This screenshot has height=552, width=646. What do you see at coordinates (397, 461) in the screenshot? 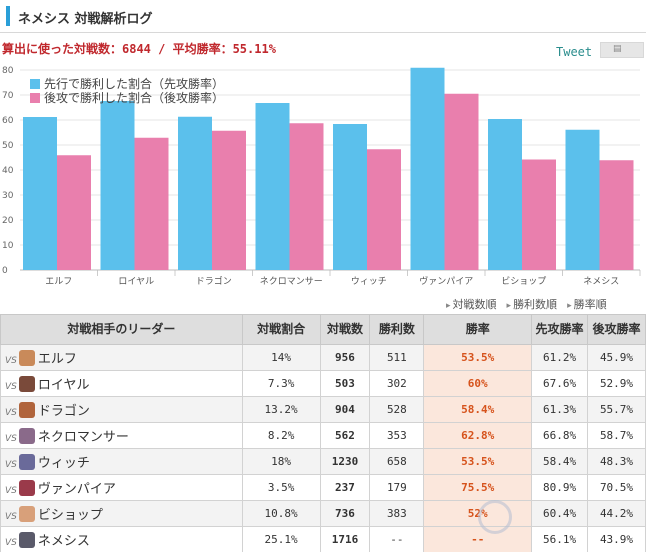
I see `wins-cell: 658` at bounding box center [397, 461].